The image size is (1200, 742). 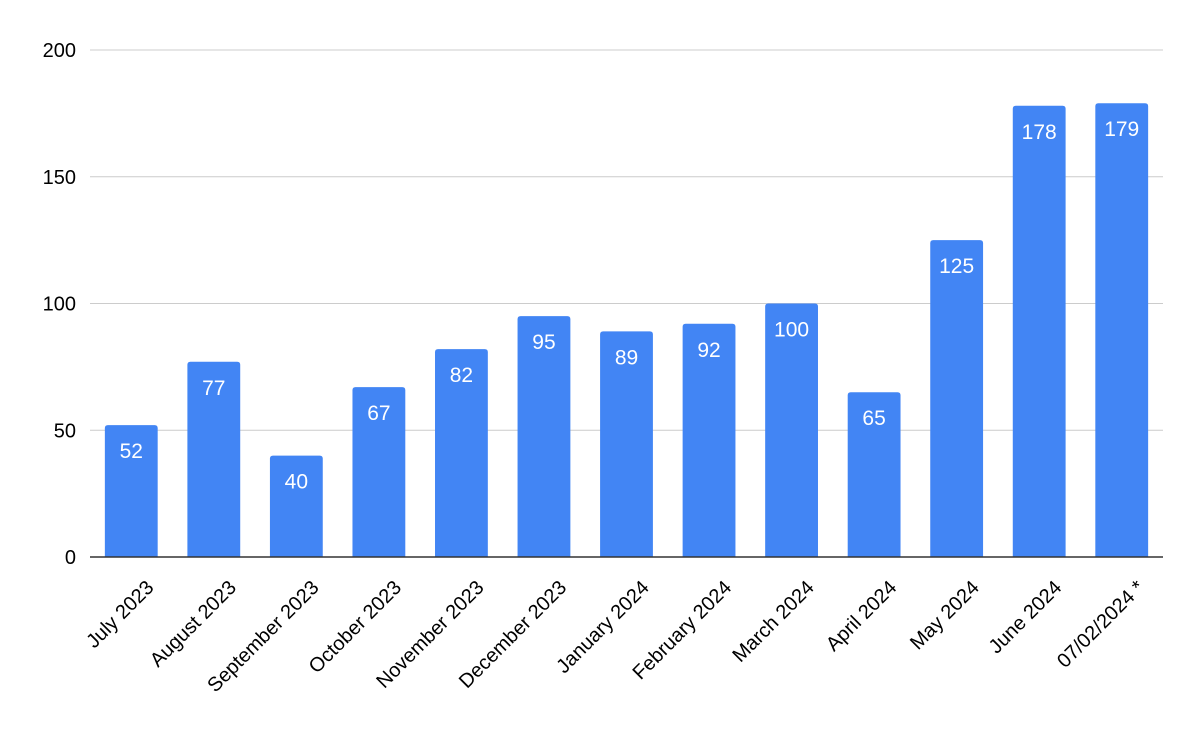 What do you see at coordinates (378, 413) in the screenshot?
I see `data-label: 67` at bounding box center [378, 413].